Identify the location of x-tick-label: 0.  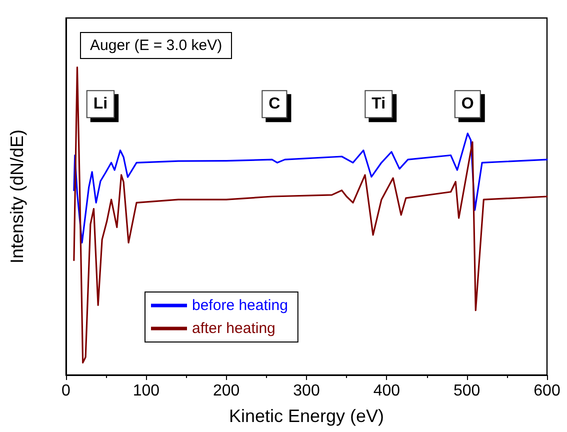
(66, 391).